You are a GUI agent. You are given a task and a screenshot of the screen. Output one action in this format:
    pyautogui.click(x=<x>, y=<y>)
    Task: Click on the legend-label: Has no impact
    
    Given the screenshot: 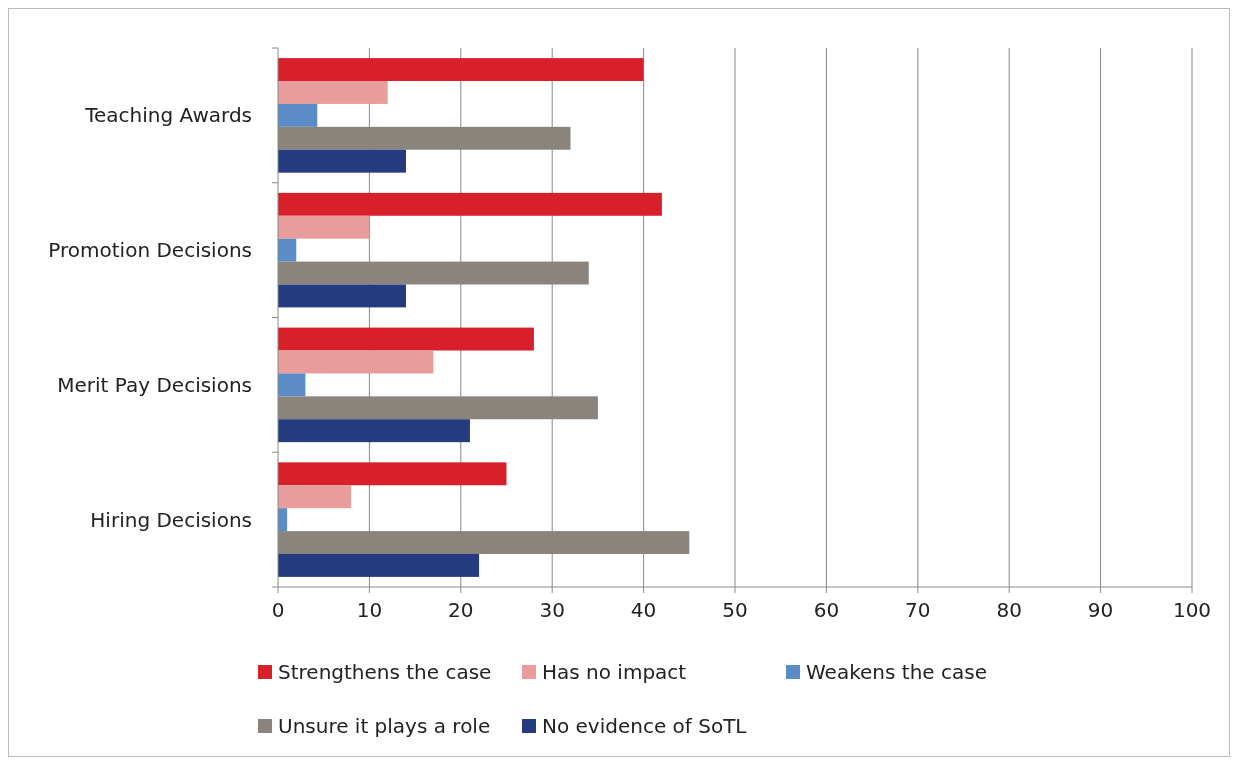 What is the action you would take?
    pyautogui.click(x=614, y=672)
    